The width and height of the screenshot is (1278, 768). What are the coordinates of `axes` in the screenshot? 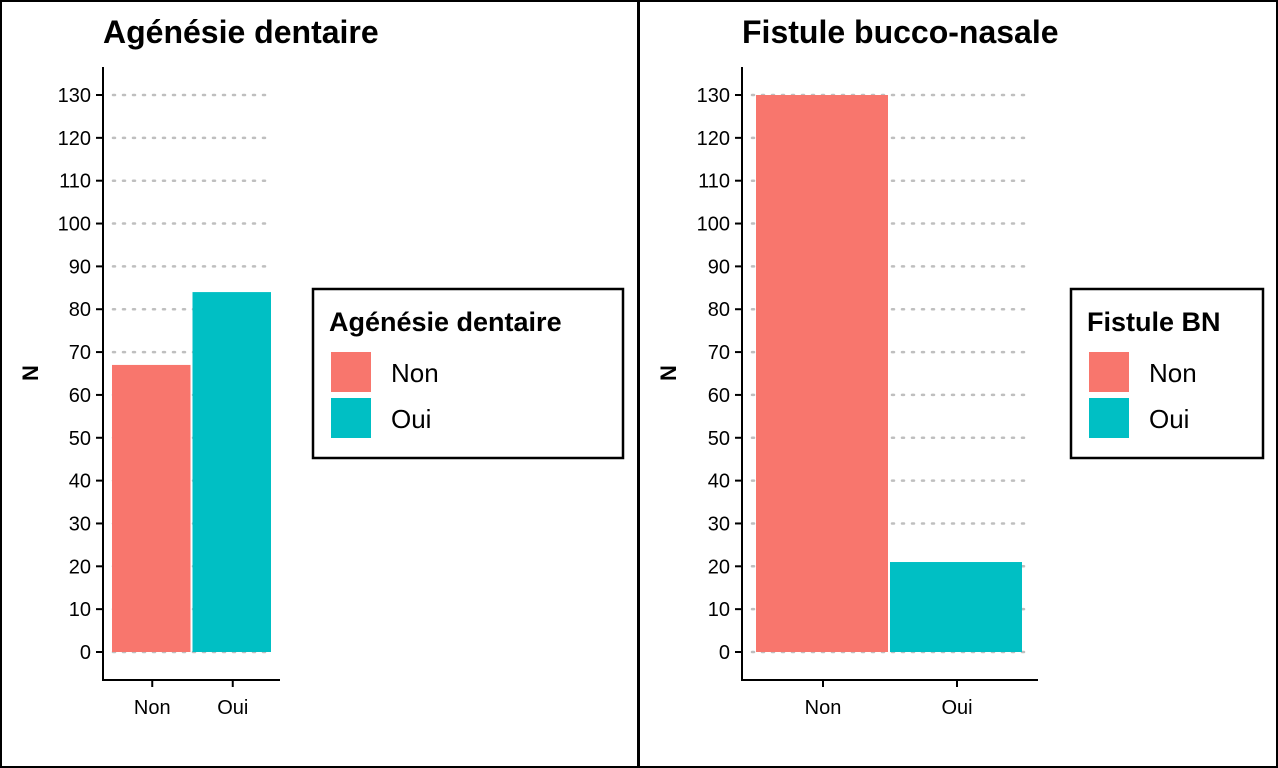 It's located at (191, 374).